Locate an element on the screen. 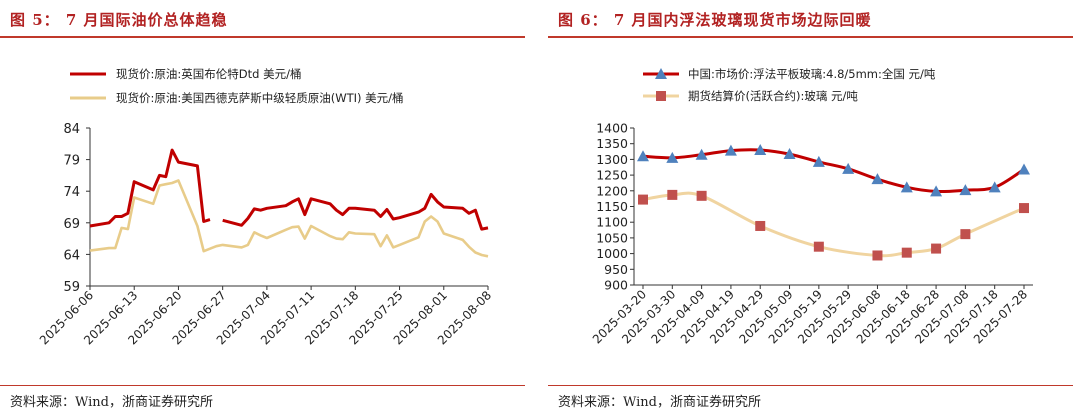 The width and height of the screenshot is (1080, 419). legend-label-1: 期货结算价(活跃合约):玻璃 元/吨 is located at coordinates (773, 96).